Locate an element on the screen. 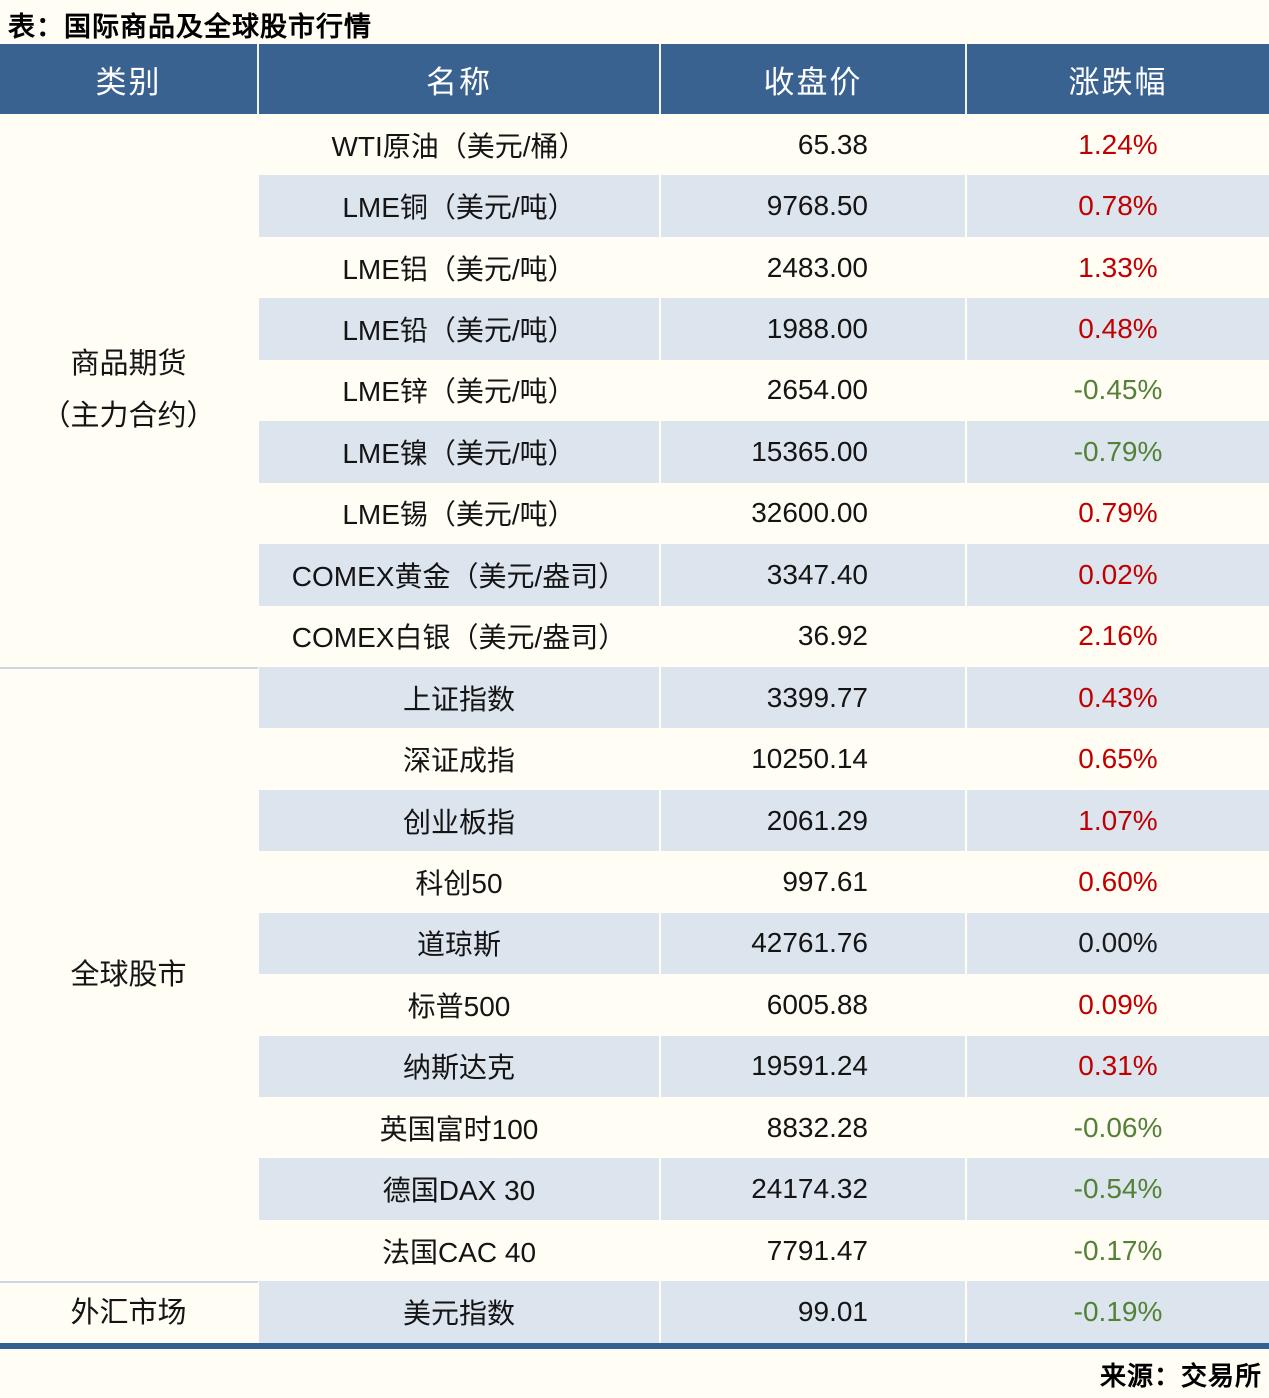 The width and height of the screenshot is (1269, 1398). change-cell: 1.24% is located at coordinates (1118, 145).